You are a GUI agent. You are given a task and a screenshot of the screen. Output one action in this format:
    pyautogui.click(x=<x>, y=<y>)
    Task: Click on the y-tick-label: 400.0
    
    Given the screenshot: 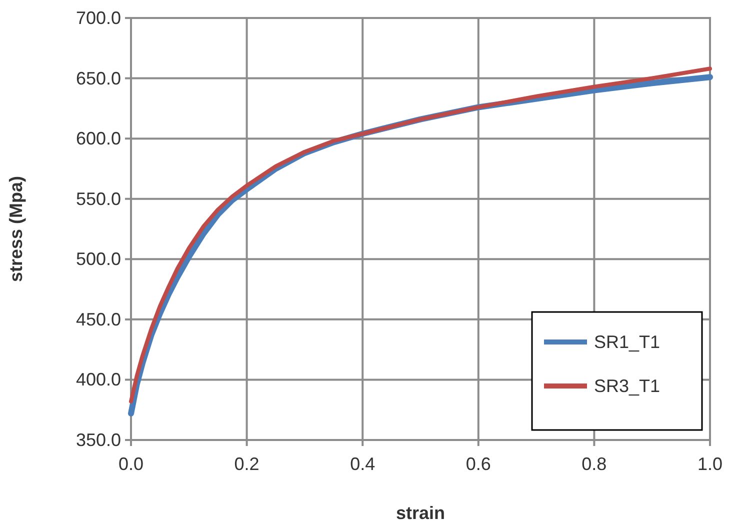 What is the action you would take?
    pyautogui.click(x=98, y=380)
    